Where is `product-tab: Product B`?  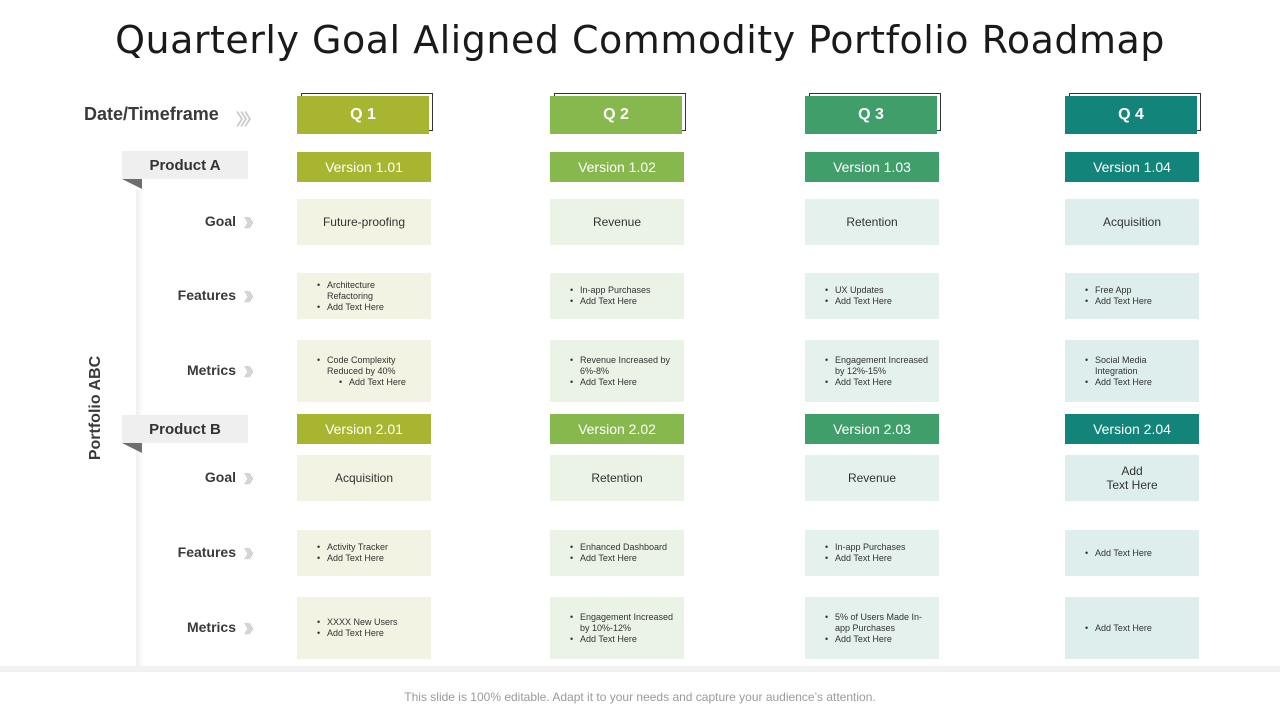 product-tab: Product B is located at coordinates (185, 429).